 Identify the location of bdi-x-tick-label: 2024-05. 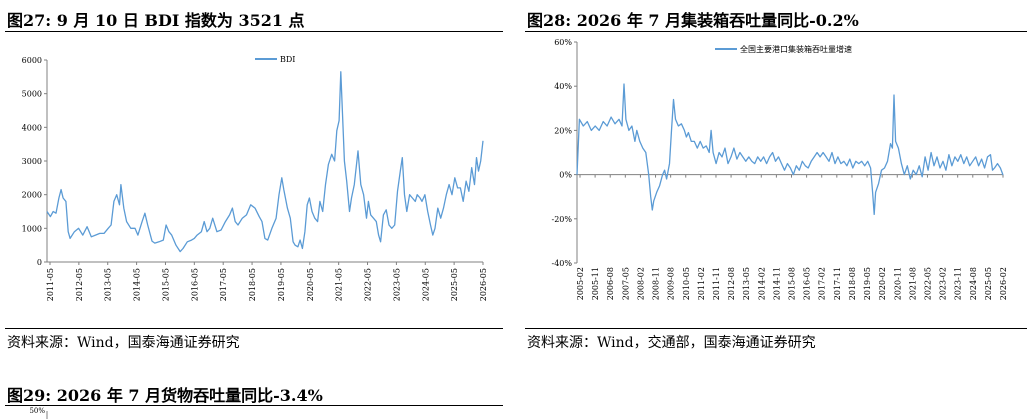
(425, 284).